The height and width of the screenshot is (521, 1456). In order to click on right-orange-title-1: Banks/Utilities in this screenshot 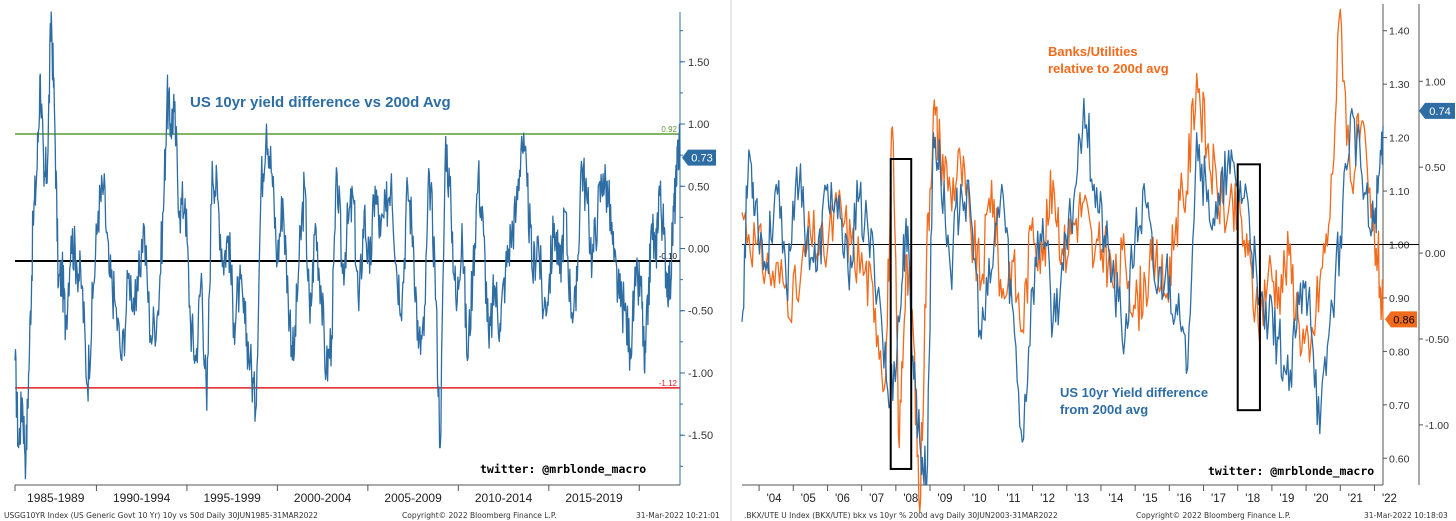, I will do `click(1093, 51)`.